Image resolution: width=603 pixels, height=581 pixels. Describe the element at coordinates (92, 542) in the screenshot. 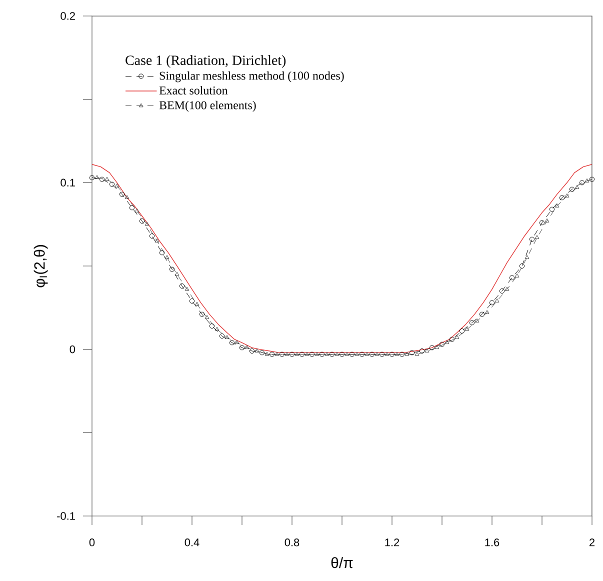

I see `x-tick-label: 0` at that location.